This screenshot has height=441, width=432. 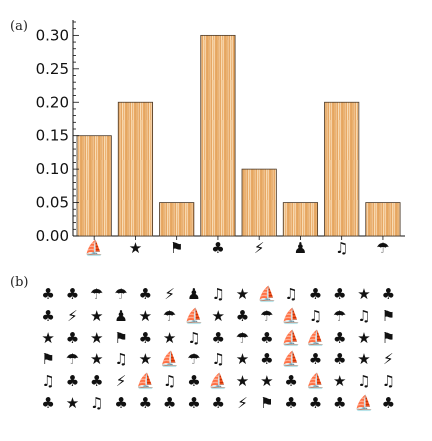 I want to click on y-tick-label: 0.30, so click(x=52, y=35).